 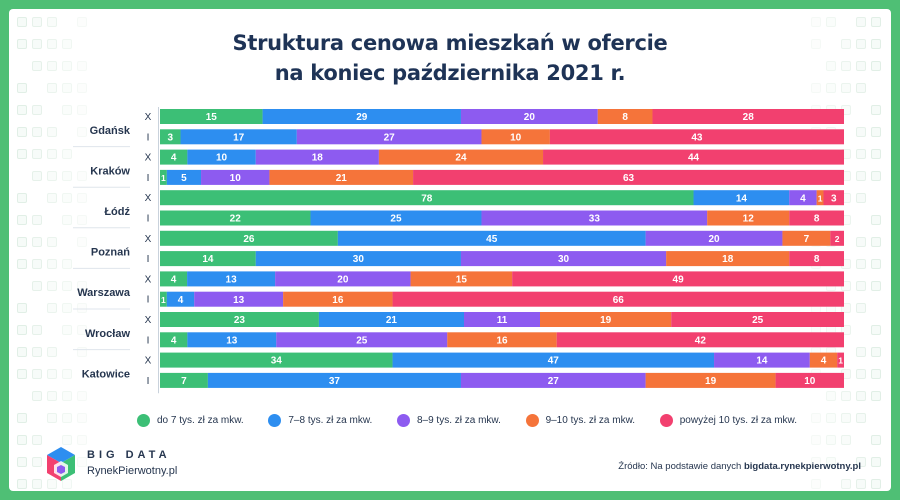 I want to click on data-label: 5, so click(x=184, y=178).